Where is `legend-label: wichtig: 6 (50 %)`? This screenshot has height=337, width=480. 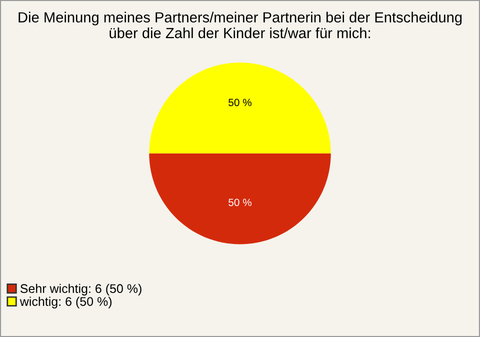
legend-label: wichtig: 6 (50 %) is located at coordinates (66, 302).